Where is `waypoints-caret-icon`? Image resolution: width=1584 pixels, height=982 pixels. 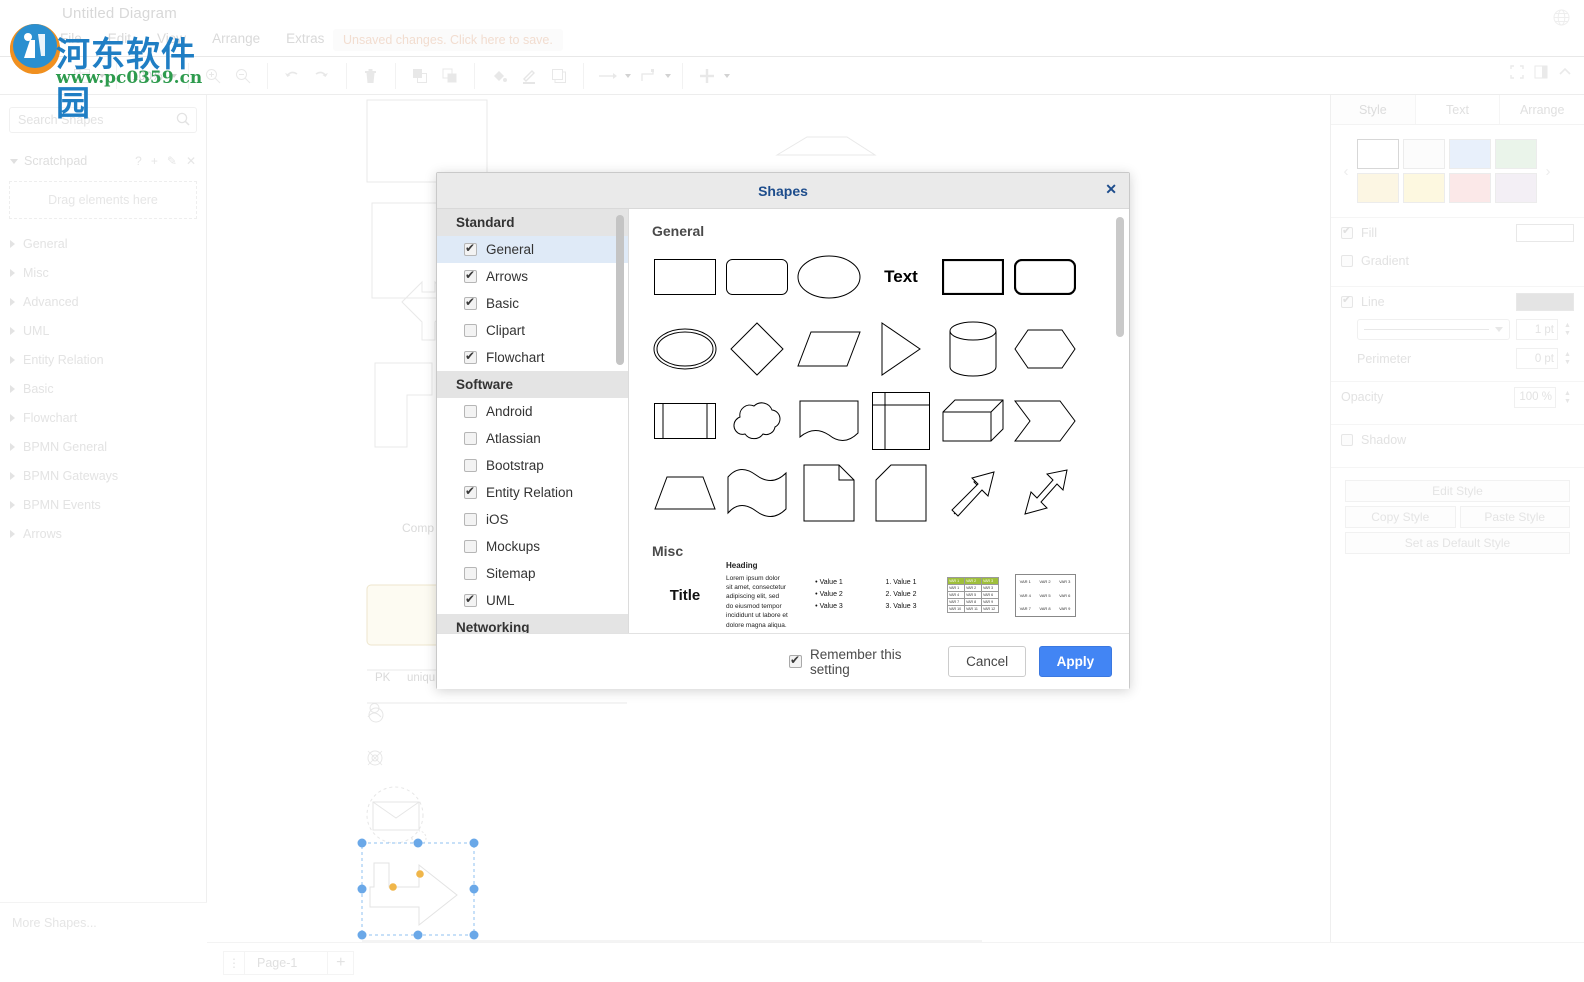 waypoints-caret-icon is located at coordinates (667, 75).